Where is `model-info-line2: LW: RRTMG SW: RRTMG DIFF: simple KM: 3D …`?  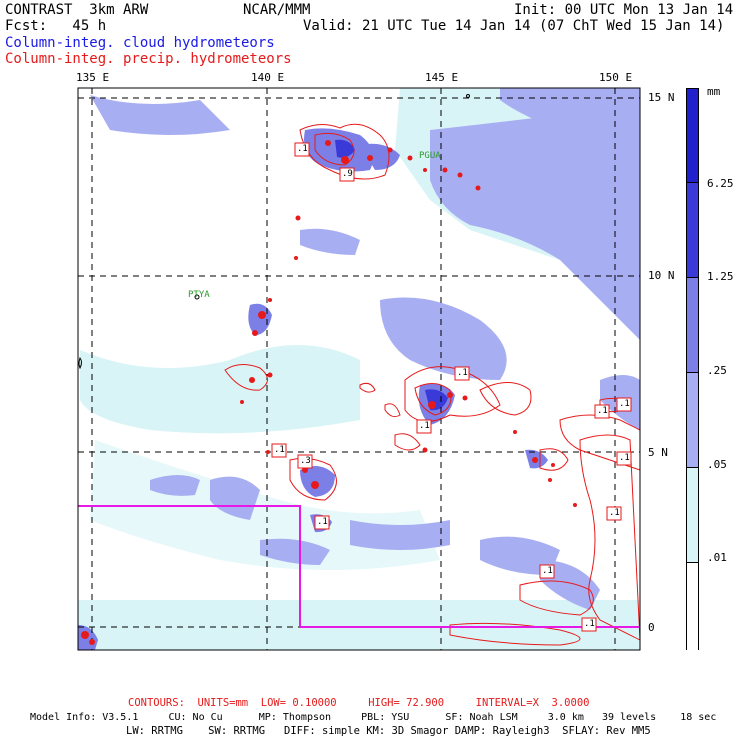 model-info-line2: LW: RRTMG SW: RRTMG DIFF: simple KM: 3D … is located at coordinates (388, 731).